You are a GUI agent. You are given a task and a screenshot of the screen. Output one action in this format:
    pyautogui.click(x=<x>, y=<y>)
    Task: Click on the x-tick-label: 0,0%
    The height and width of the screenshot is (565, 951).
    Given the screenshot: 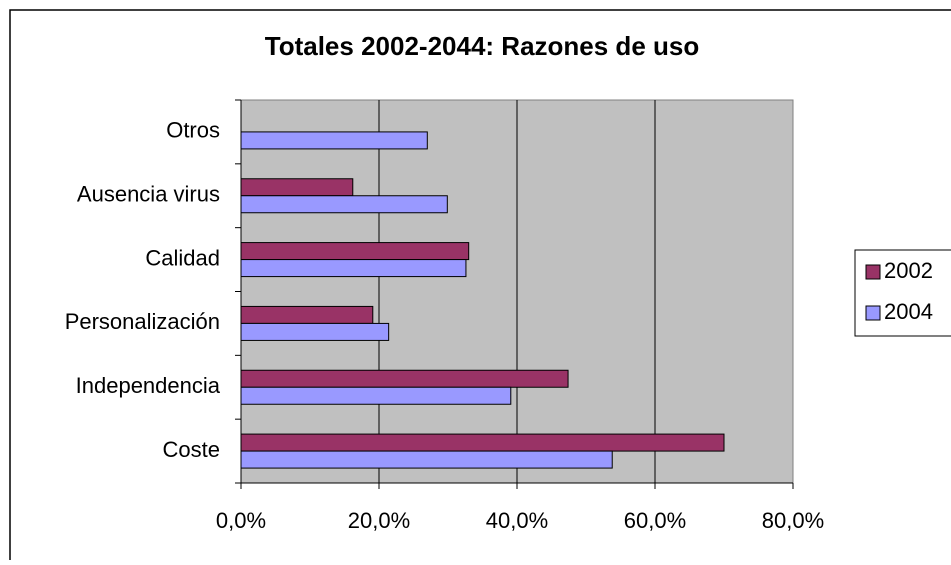 What is the action you would take?
    pyautogui.click(x=241, y=520)
    